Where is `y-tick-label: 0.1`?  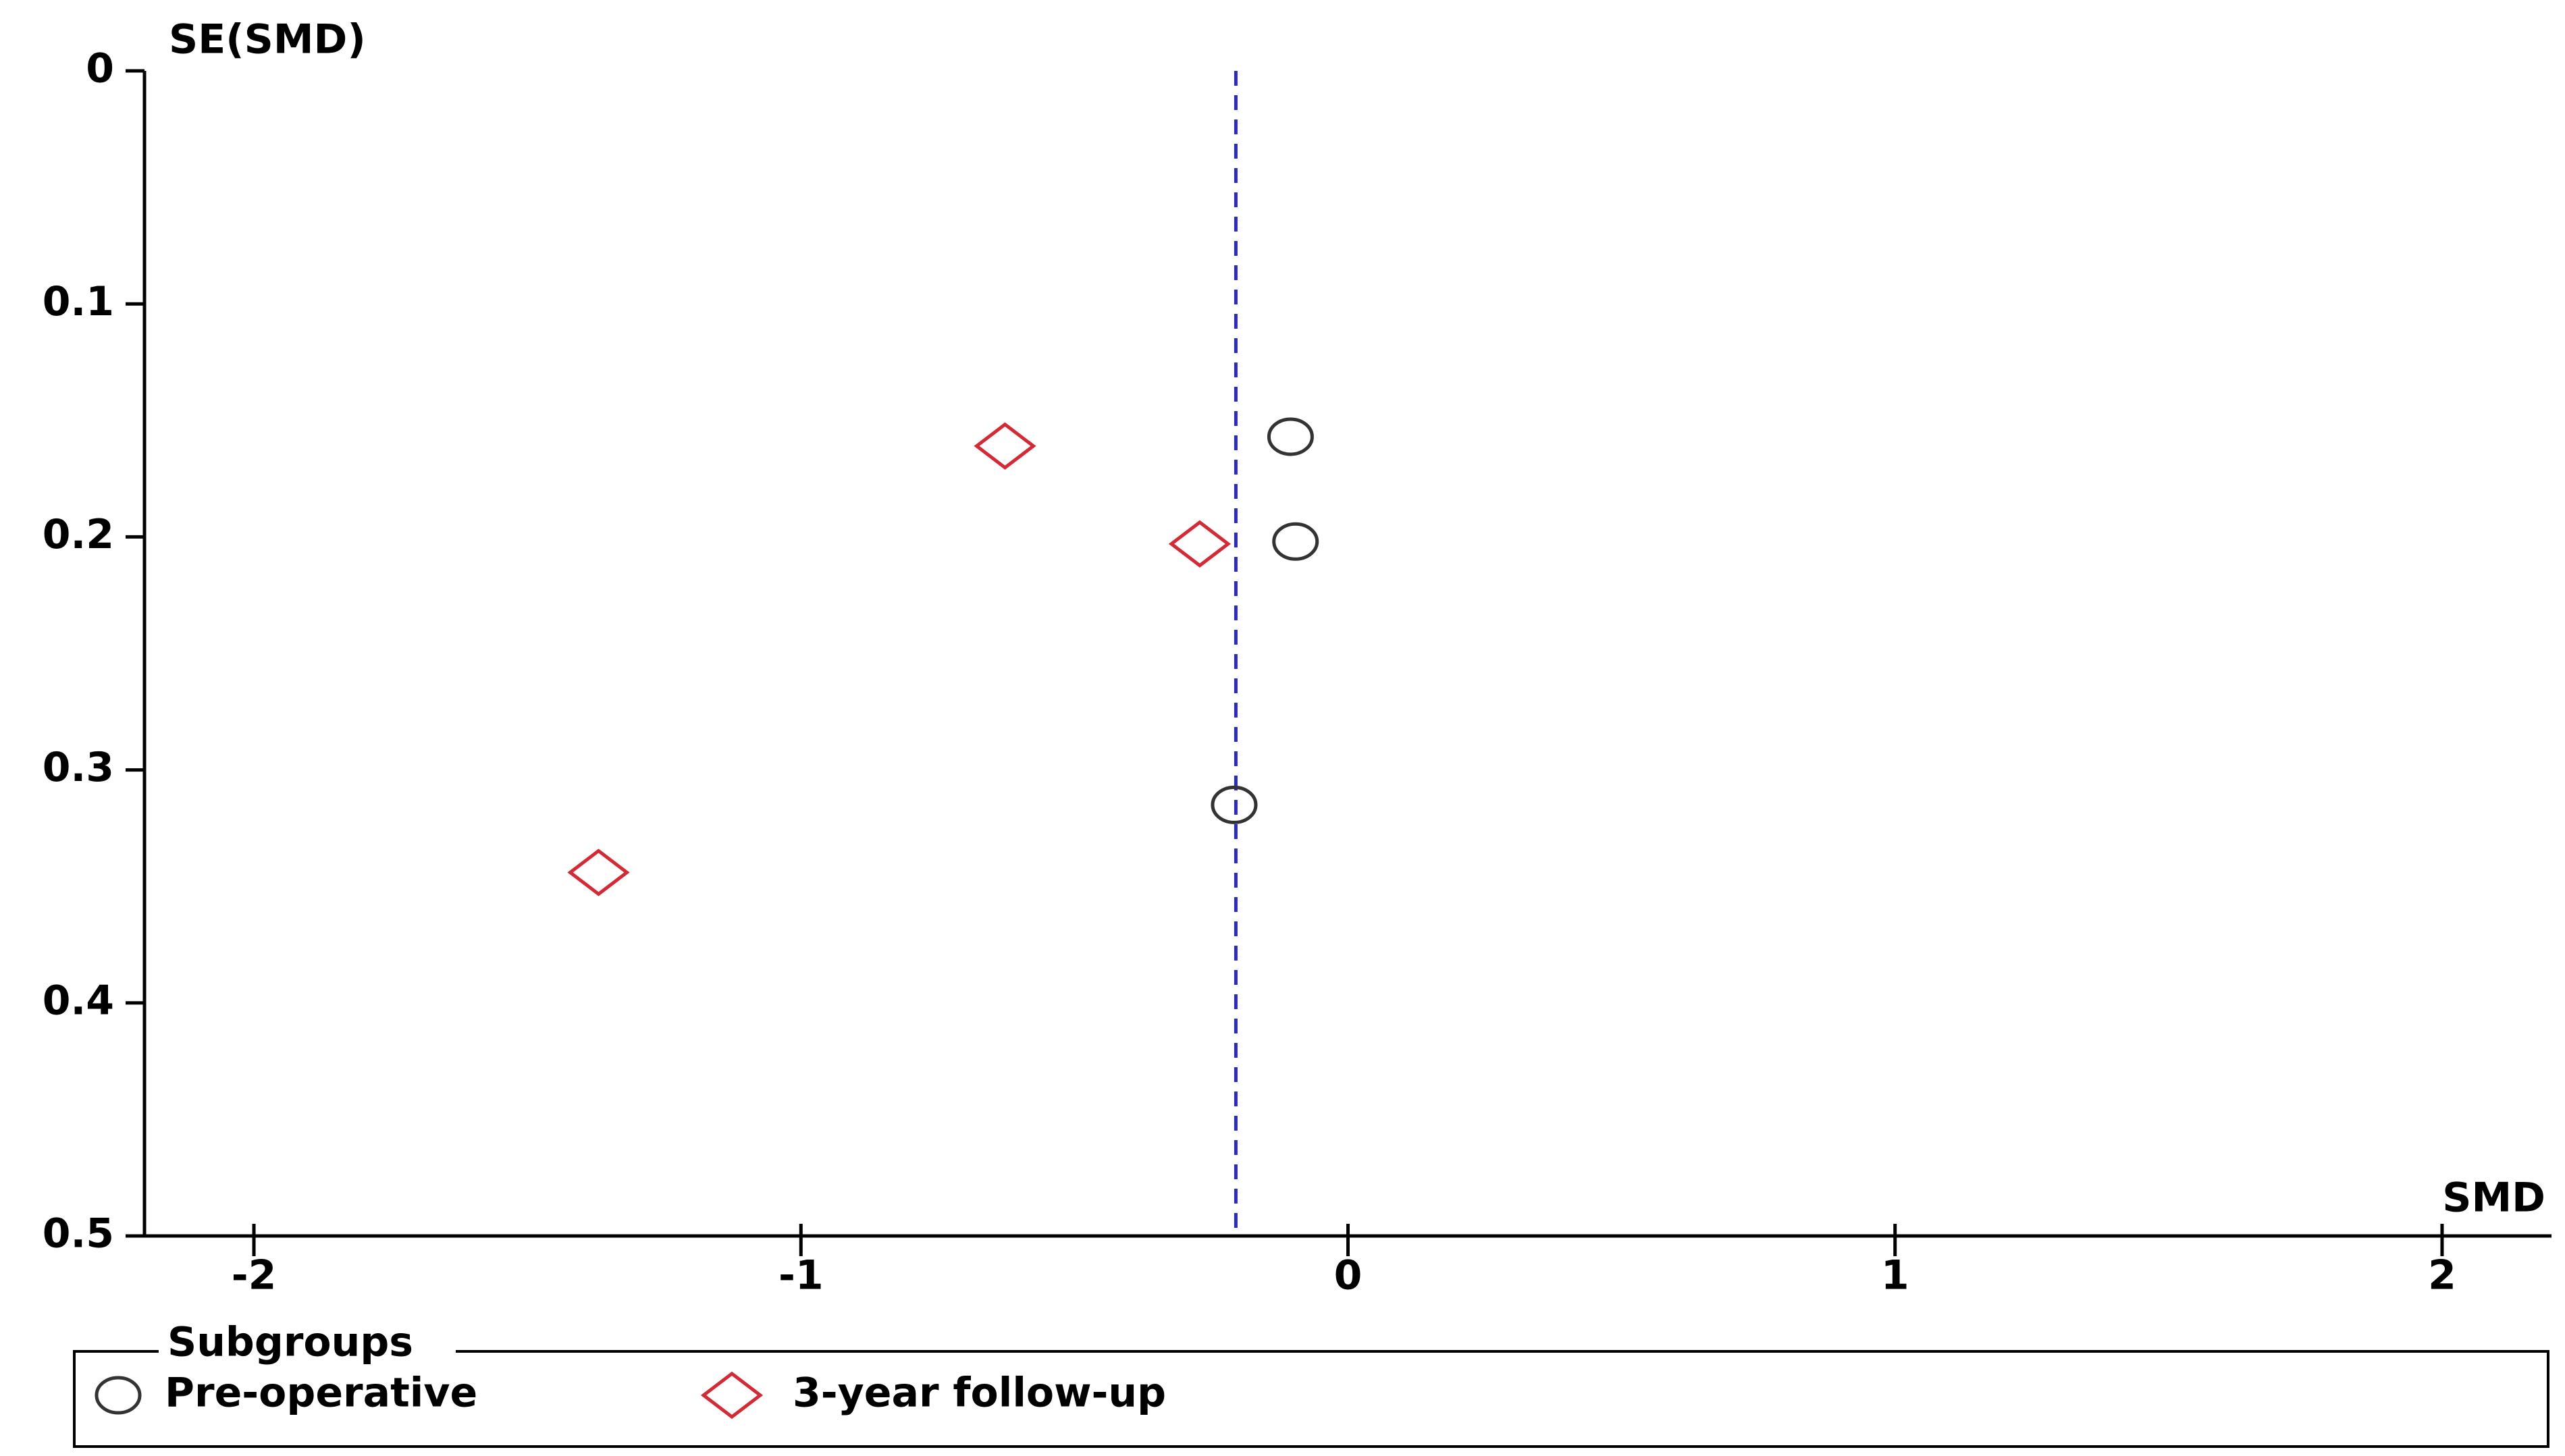 y-tick-label: 0.1 is located at coordinates (78, 301).